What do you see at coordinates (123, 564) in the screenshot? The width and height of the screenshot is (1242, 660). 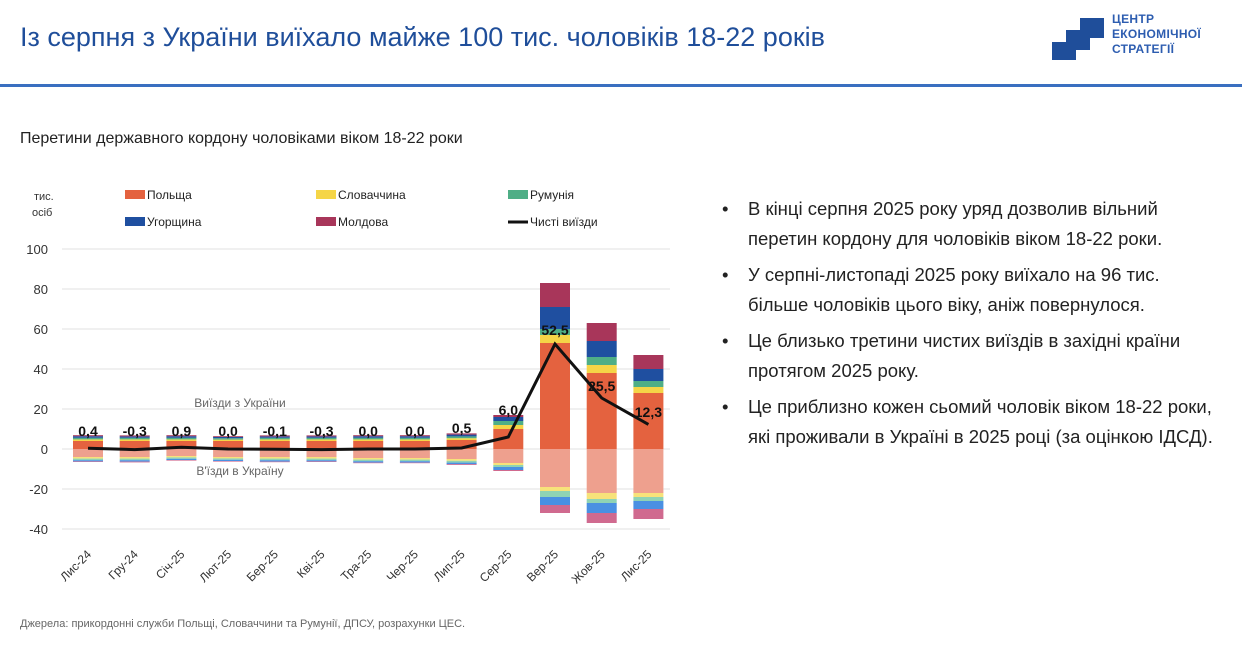 I see `x-tick-label: Гру-24` at bounding box center [123, 564].